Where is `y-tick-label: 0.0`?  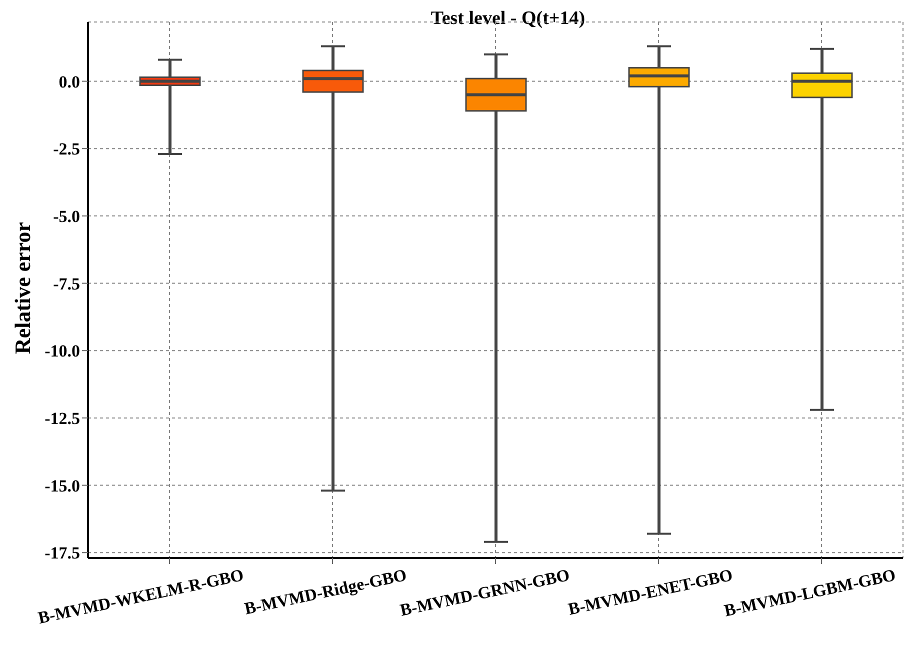 y-tick-label: 0.0 is located at coordinates (69, 82).